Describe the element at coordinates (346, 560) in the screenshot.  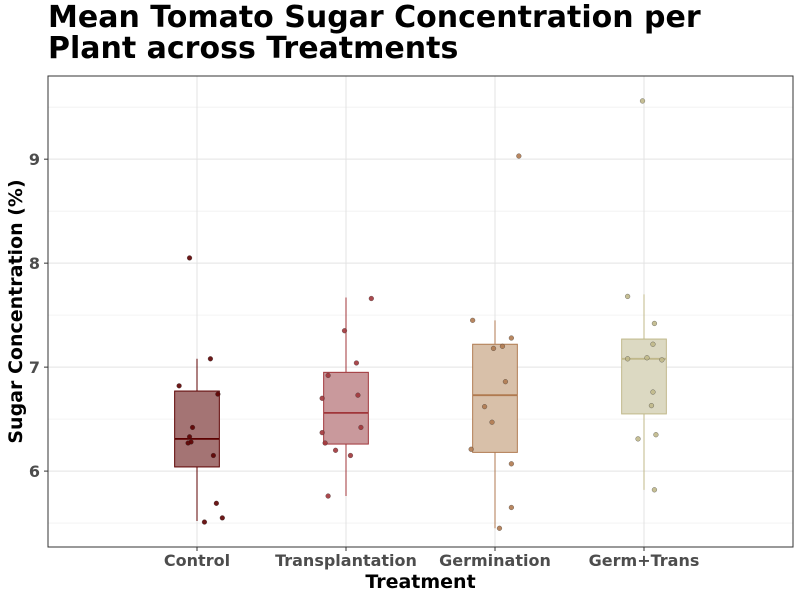
I see `x-tick-label: Transplantation` at that location.